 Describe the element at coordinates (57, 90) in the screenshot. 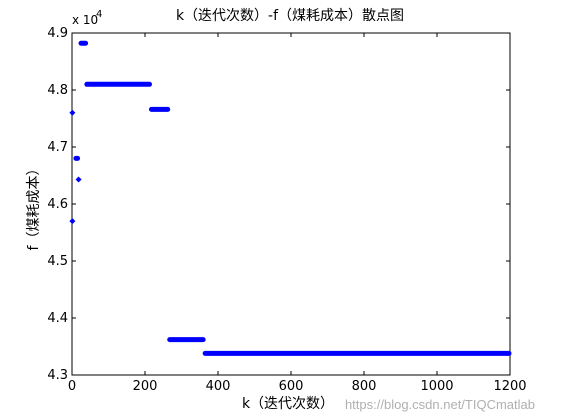

I see `y-tick-label: 4.8` at that location.